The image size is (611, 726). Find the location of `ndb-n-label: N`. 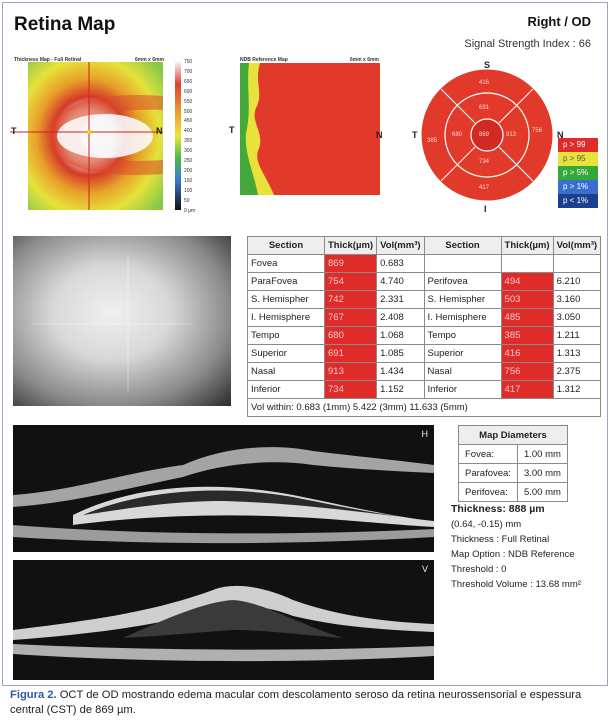

ndb-n-label: N is located at coordinates (379, 135).